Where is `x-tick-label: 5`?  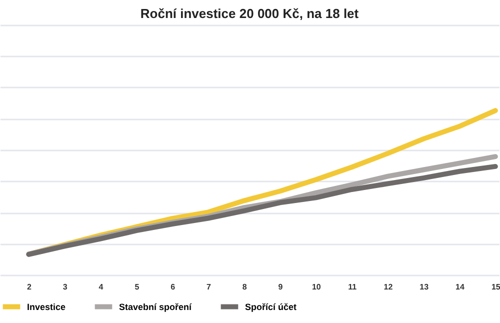
x-tick-label: 5 is located at coordinates (137, 287).